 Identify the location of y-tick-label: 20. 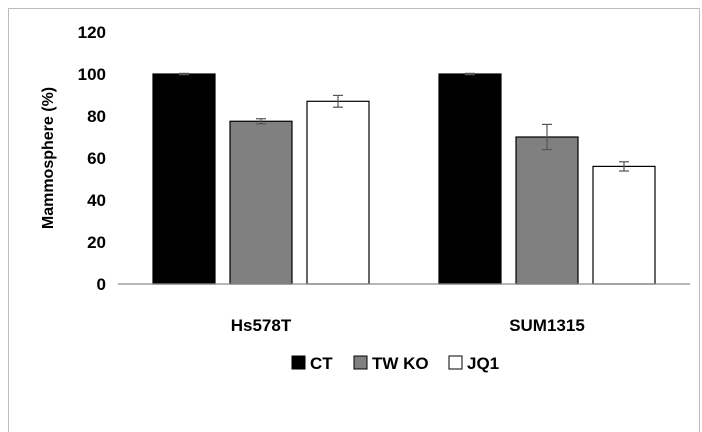
(96, 242).